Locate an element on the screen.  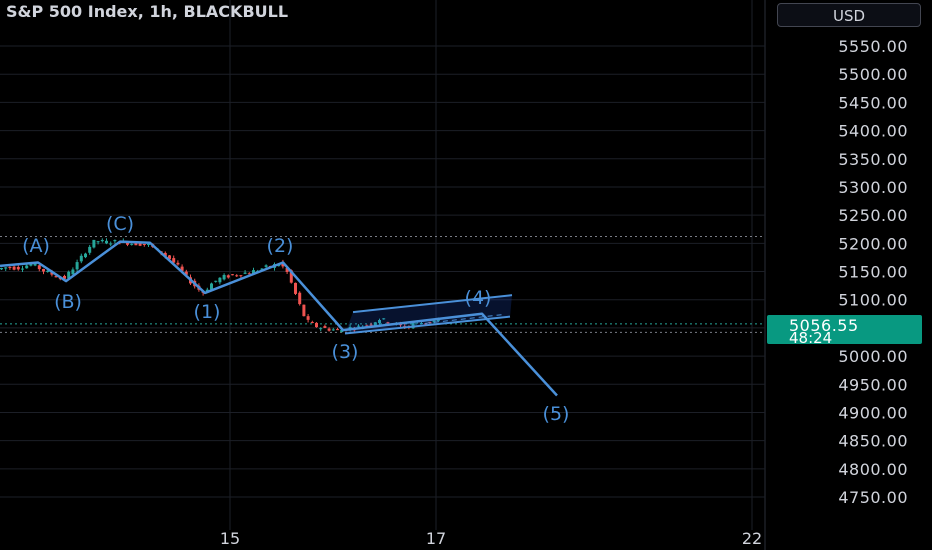
y-tick-label: 4850.00 is located at coordinates (873, 441).